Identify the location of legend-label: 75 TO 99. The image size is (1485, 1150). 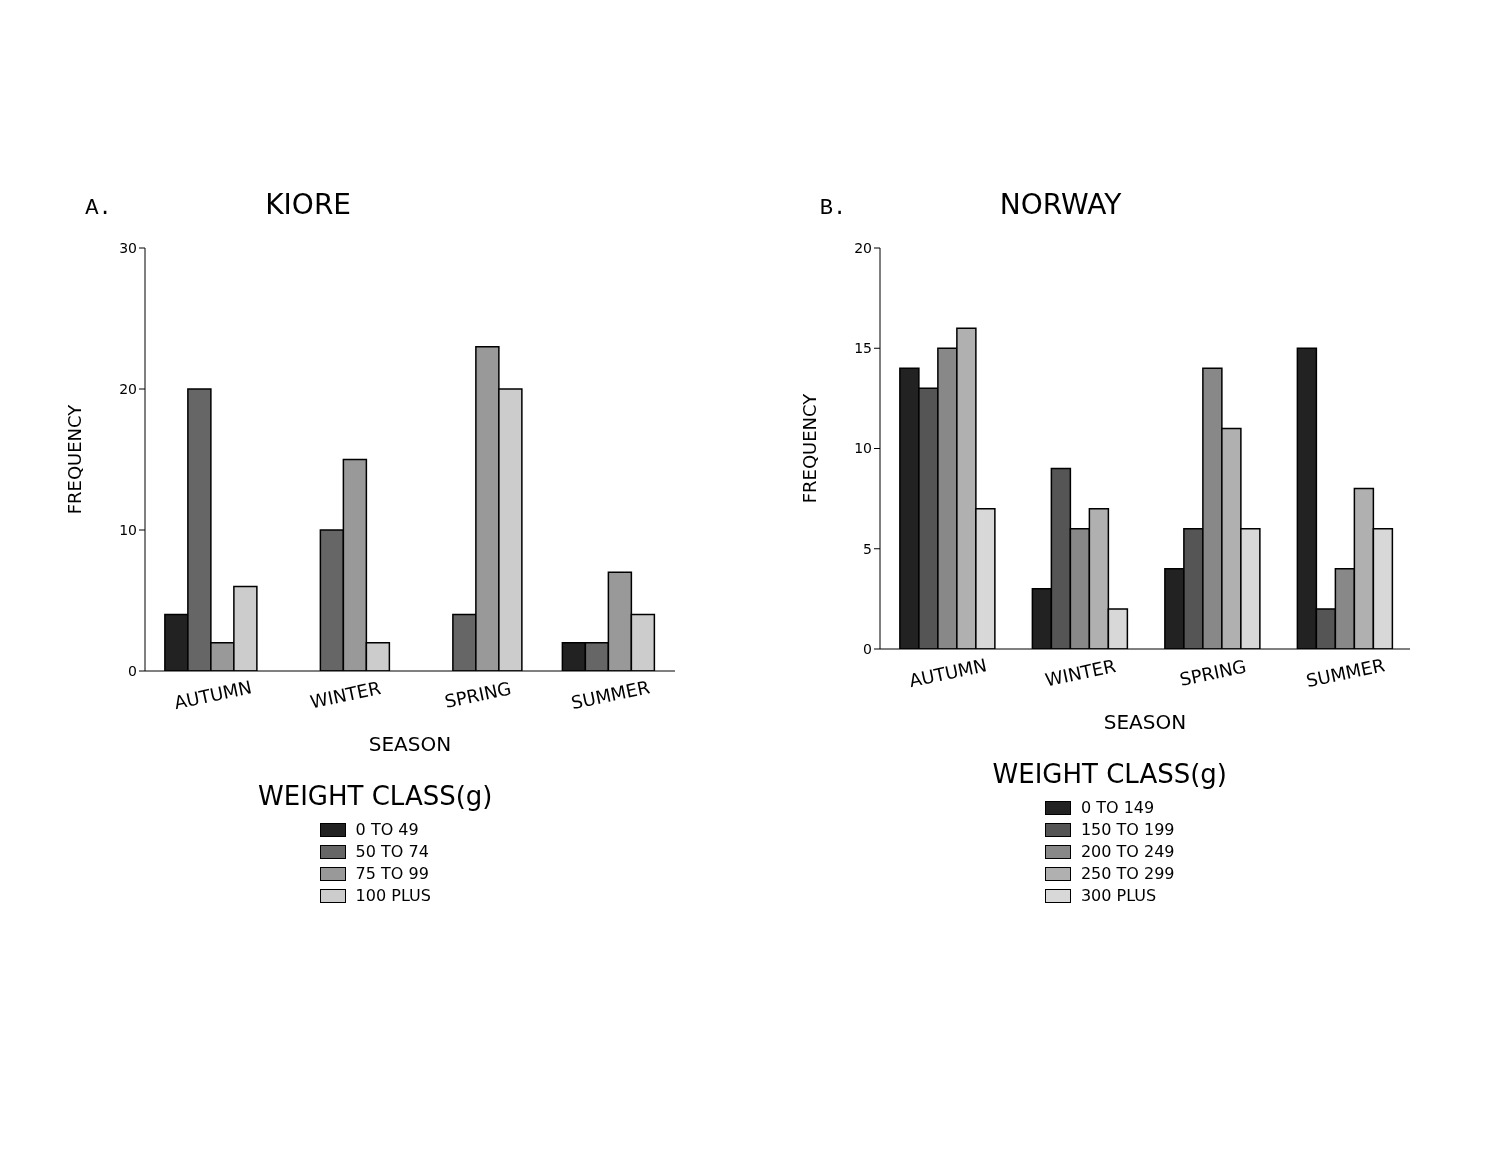
(392, 873).